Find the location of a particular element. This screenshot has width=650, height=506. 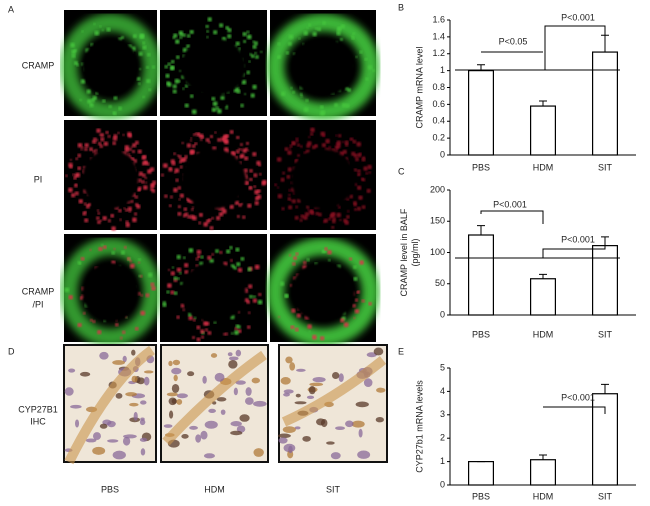

y-tick-label: 0 is located at coordinates (442, 484).